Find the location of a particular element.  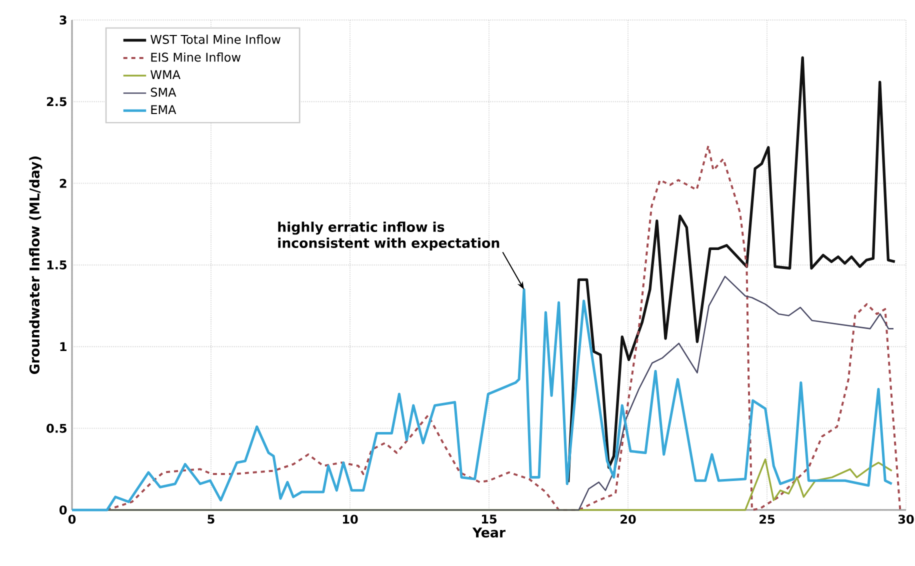

y-tick-label: 0.5 is located at coordinates (56, 428).